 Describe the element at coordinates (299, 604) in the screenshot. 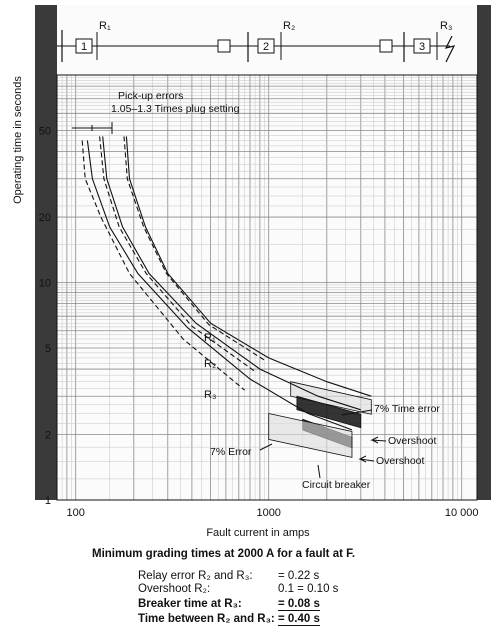

I see `summary-row-value: = 0.08 s` at that location.